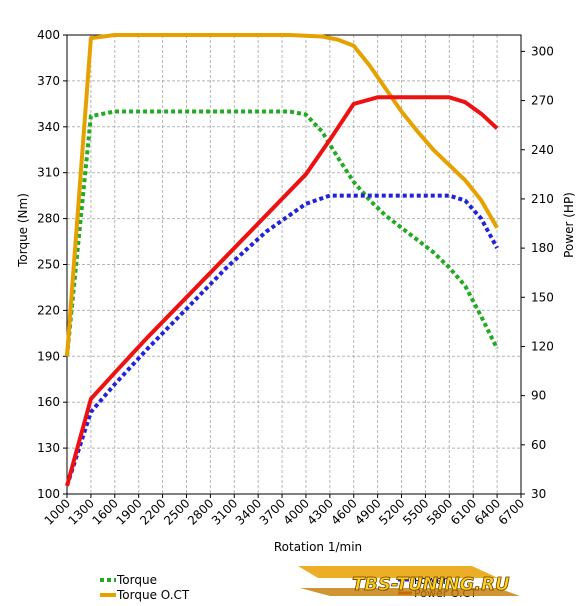 The height and width of the screenshot is (606, 586). I want to click on y-left-tick-label: 190, so click(48, 356).